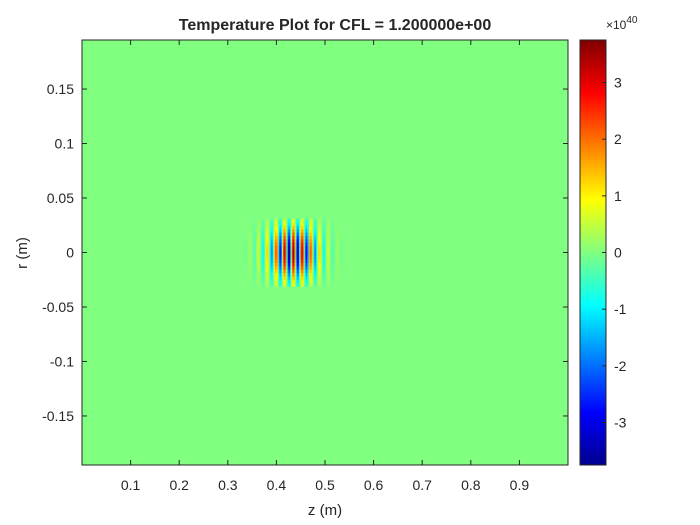 The width and height of the screenshot is (700, 525). I want to click on y-tick-label: 0.15, so click(60, 89).